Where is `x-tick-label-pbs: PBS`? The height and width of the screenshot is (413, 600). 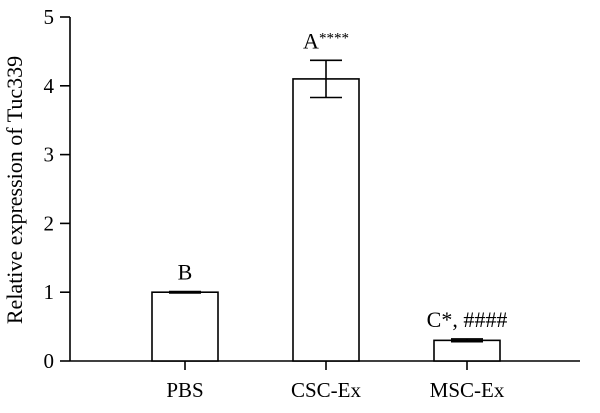
x-tick-label-pbs: PBS is located at coordinates (184, 390).